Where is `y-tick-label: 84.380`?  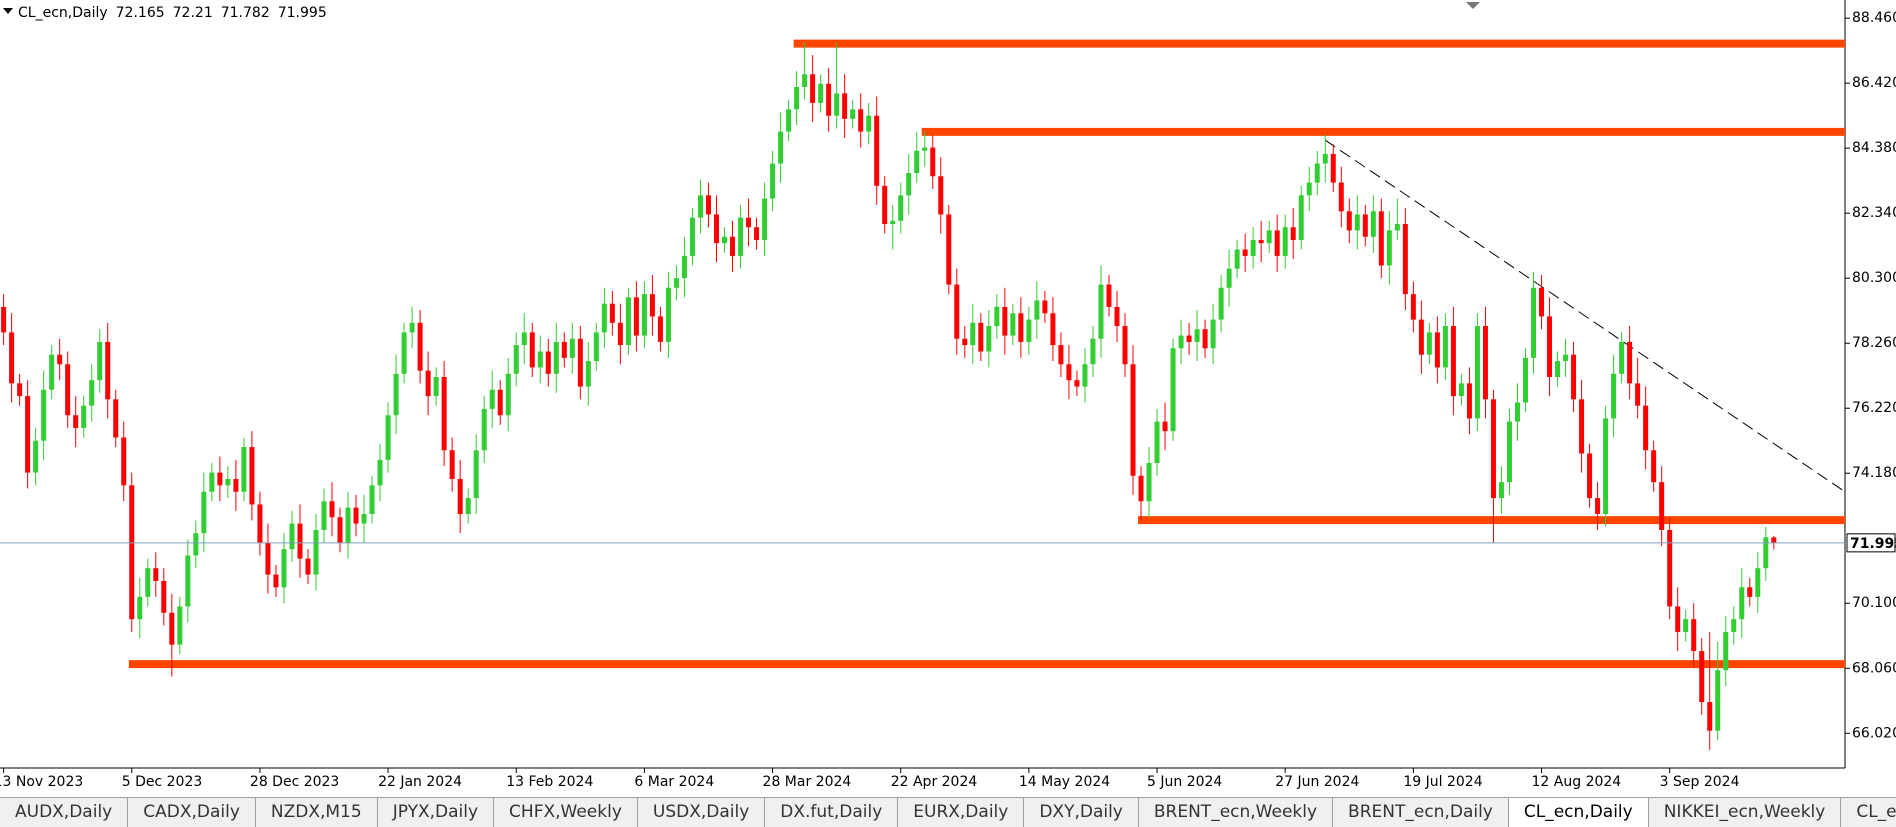 y-tick-label: 84.380 is located at coordinates (1874, 148).